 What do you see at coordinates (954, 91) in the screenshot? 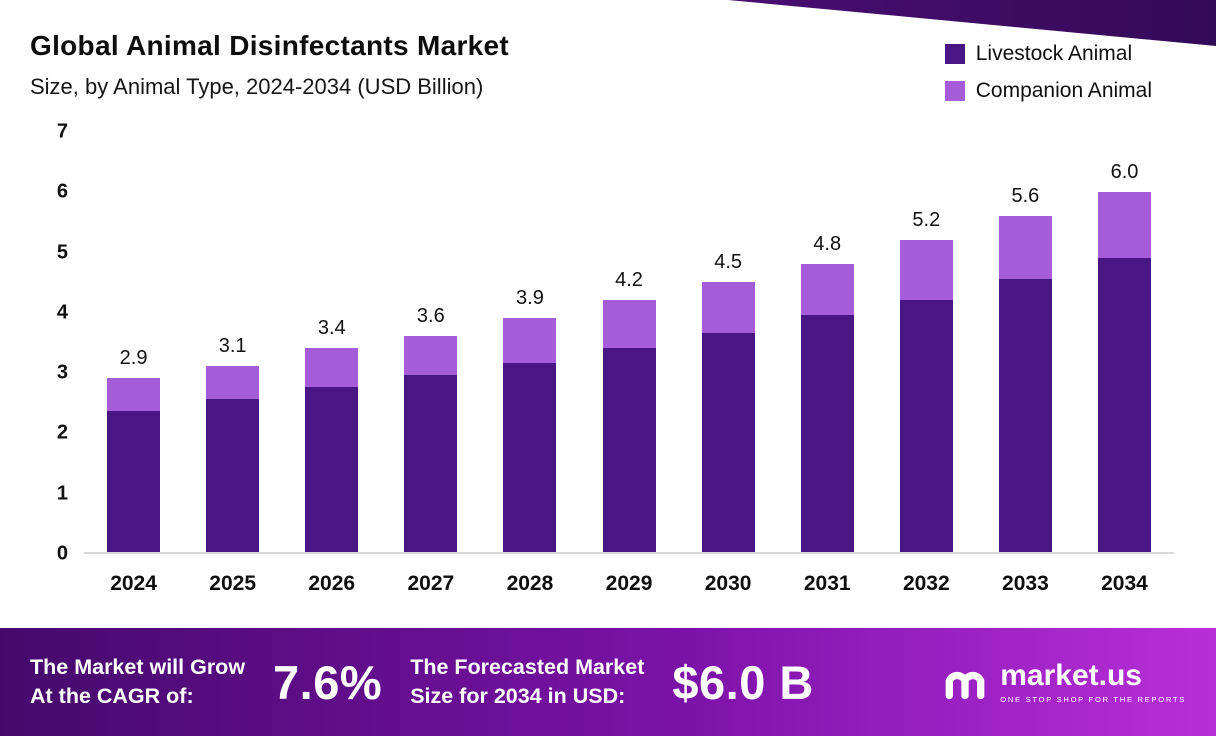
I see `legend-swatch-companion` at bounding box center [954, 91].